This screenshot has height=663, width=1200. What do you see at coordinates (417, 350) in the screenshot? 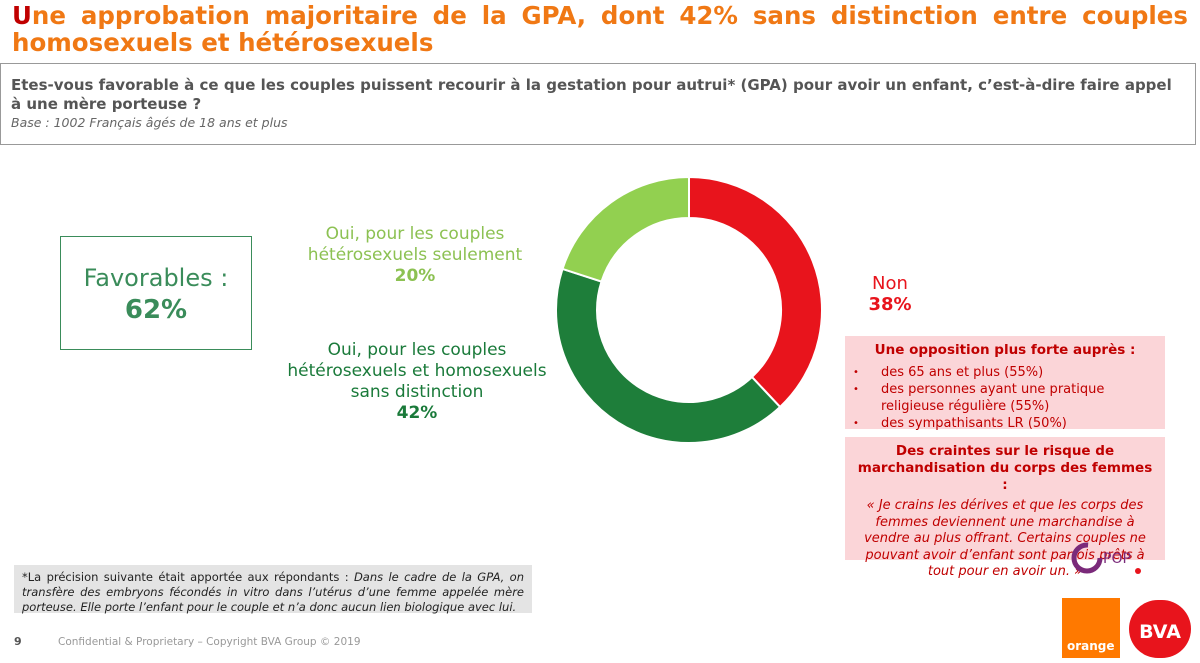
I see `slice-label-oui-both-line-1: Oui, pour les couples` at bounding box center [417, 350].